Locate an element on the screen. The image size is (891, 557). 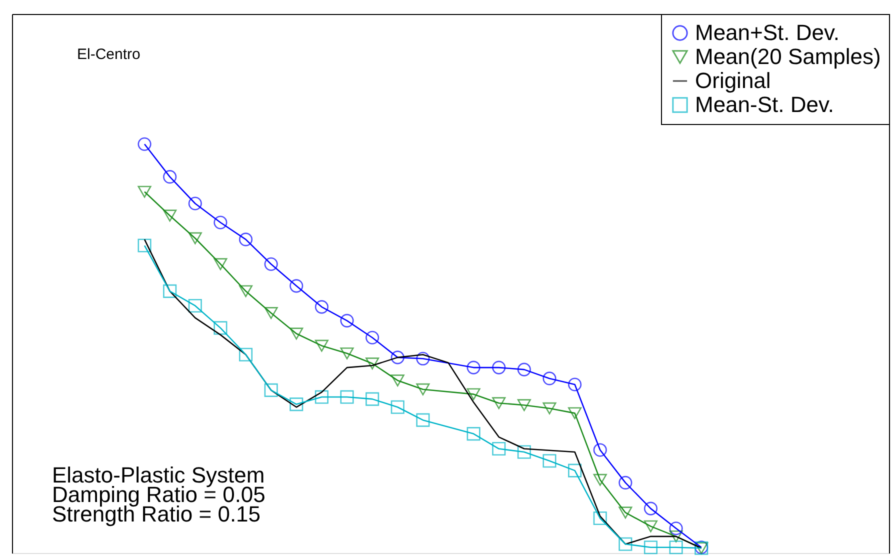
text: El-Centro is located at coordinates (108, 54).